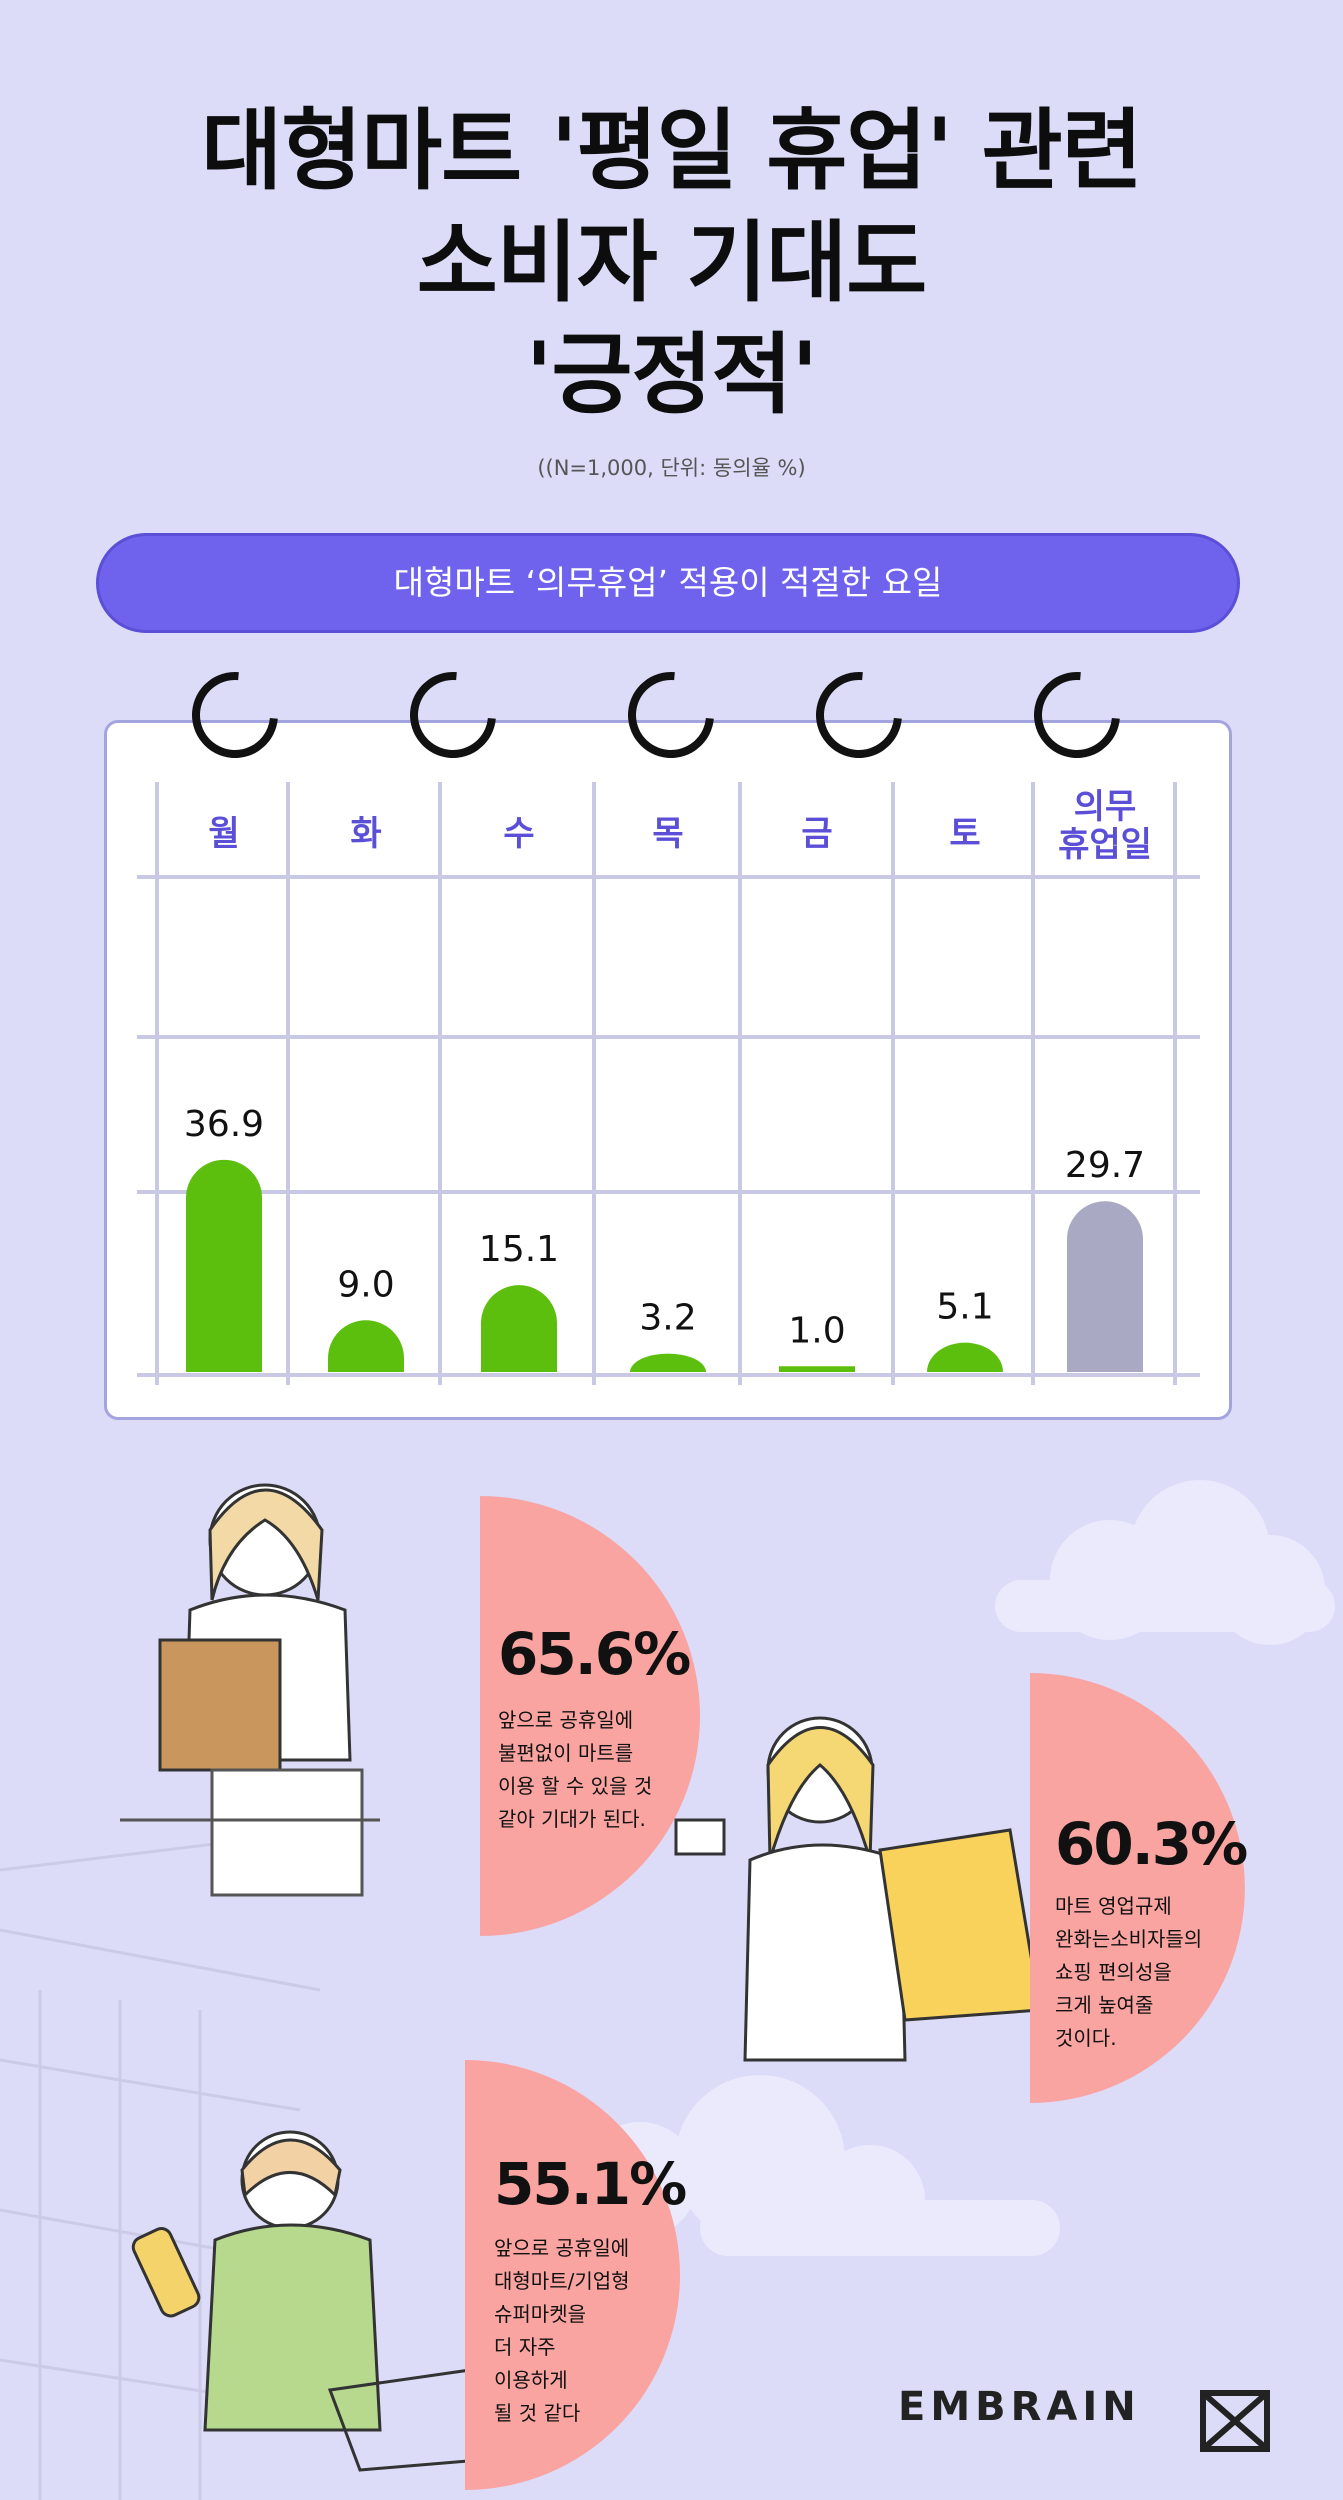 This screenshot has width=1343, height=2500. I want to click on value-label: 3.2, so click(667, 1318).